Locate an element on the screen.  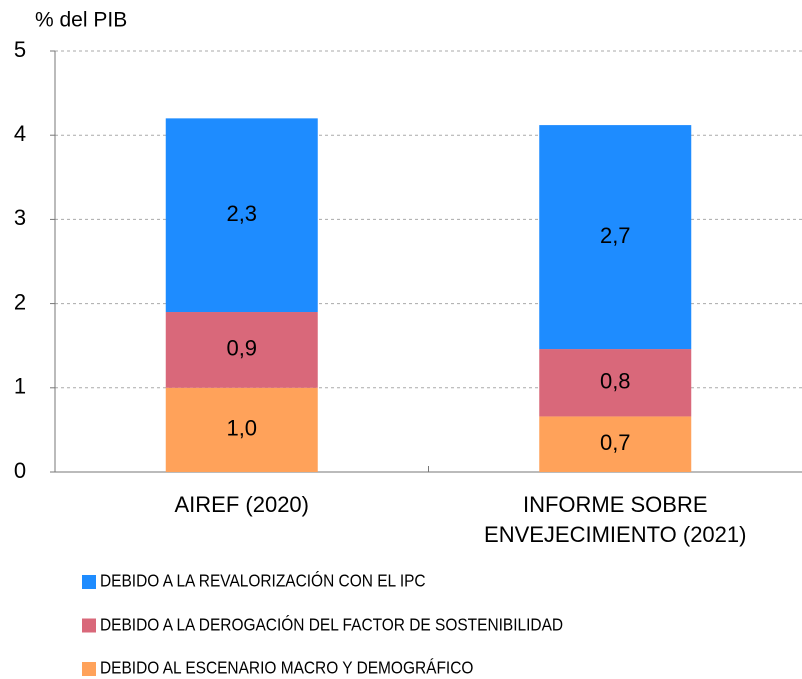
y-tick-label: 1 is located at coordinates (20, 386).